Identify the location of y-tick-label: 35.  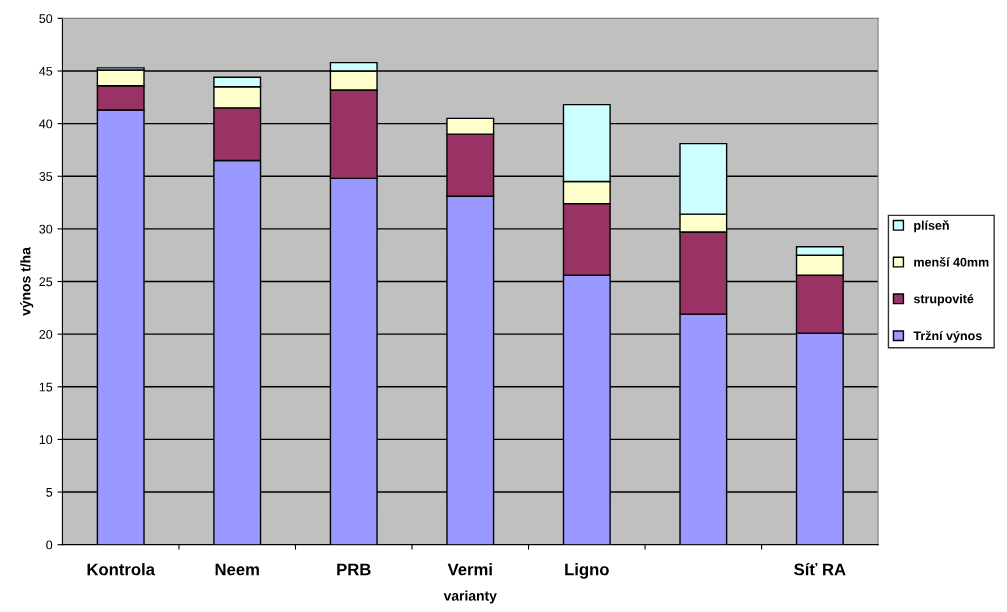
(46, 176).